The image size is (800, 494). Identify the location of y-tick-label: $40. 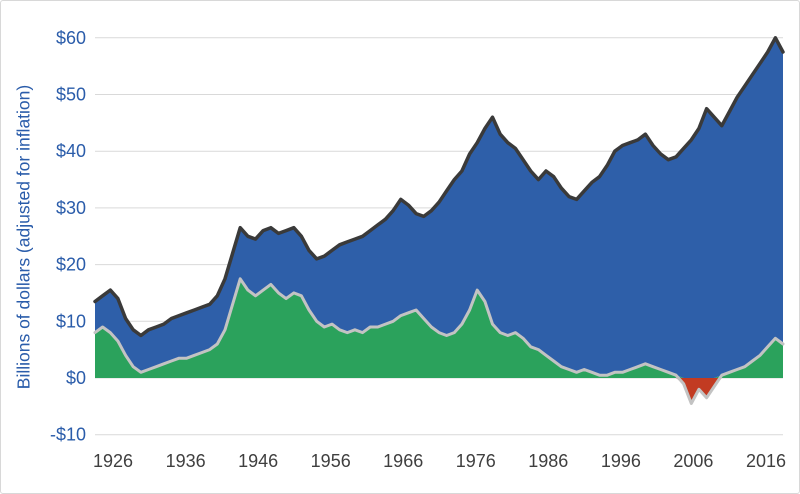
(71, 151).